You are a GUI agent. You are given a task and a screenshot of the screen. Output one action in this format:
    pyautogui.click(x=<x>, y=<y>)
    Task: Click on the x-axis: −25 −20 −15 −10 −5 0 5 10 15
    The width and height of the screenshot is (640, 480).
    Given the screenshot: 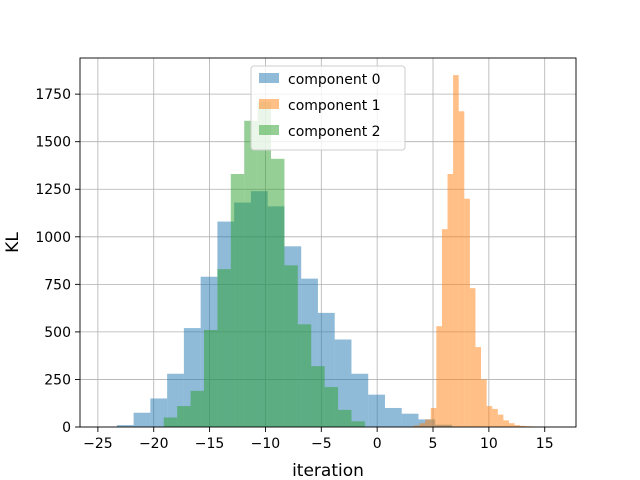 What is the action you would take?
    pyautogui.click(x=318, y=439)
    